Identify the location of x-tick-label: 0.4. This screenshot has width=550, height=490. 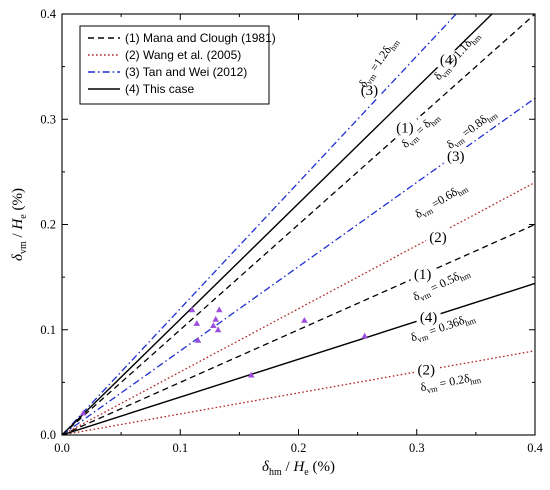
(535, 448).